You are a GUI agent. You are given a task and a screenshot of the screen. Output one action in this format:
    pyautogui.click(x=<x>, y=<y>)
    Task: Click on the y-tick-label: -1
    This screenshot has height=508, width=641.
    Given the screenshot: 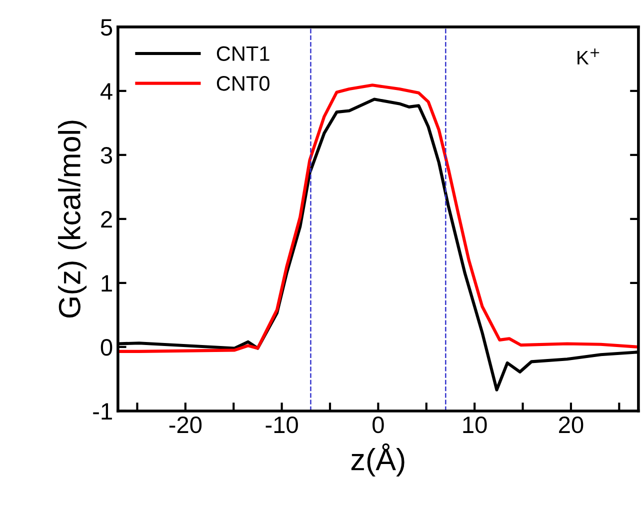 What is the action you would take?
    pyautogui.click(x=102, y=411)
    